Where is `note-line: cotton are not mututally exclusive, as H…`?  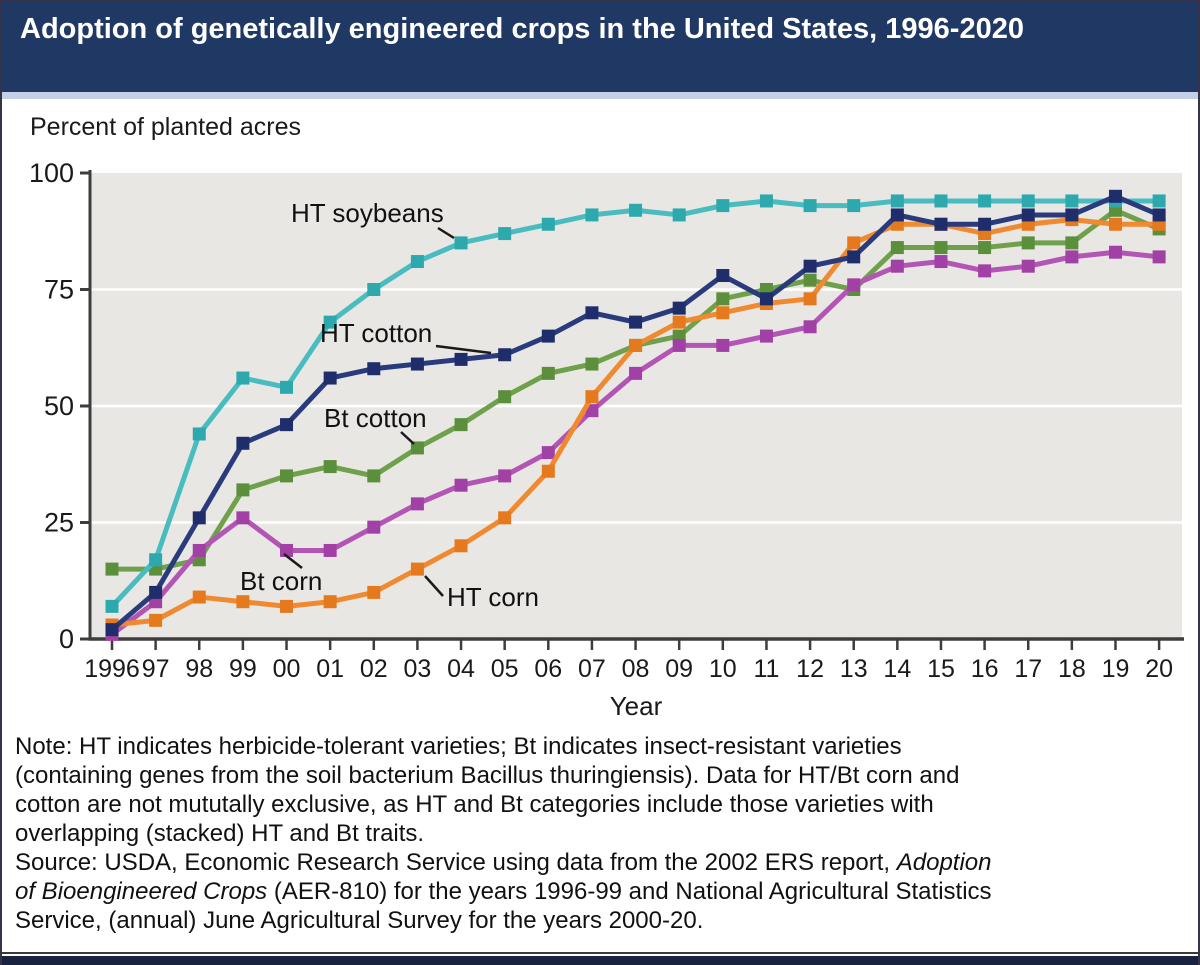 note-line: cotton are not mututally exclusive, as H… is located at coordinates (474, 804).